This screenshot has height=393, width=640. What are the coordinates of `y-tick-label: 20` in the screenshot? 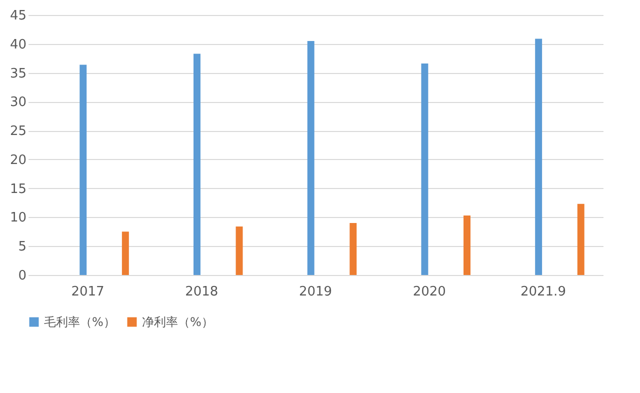 It's located at (18, 160).